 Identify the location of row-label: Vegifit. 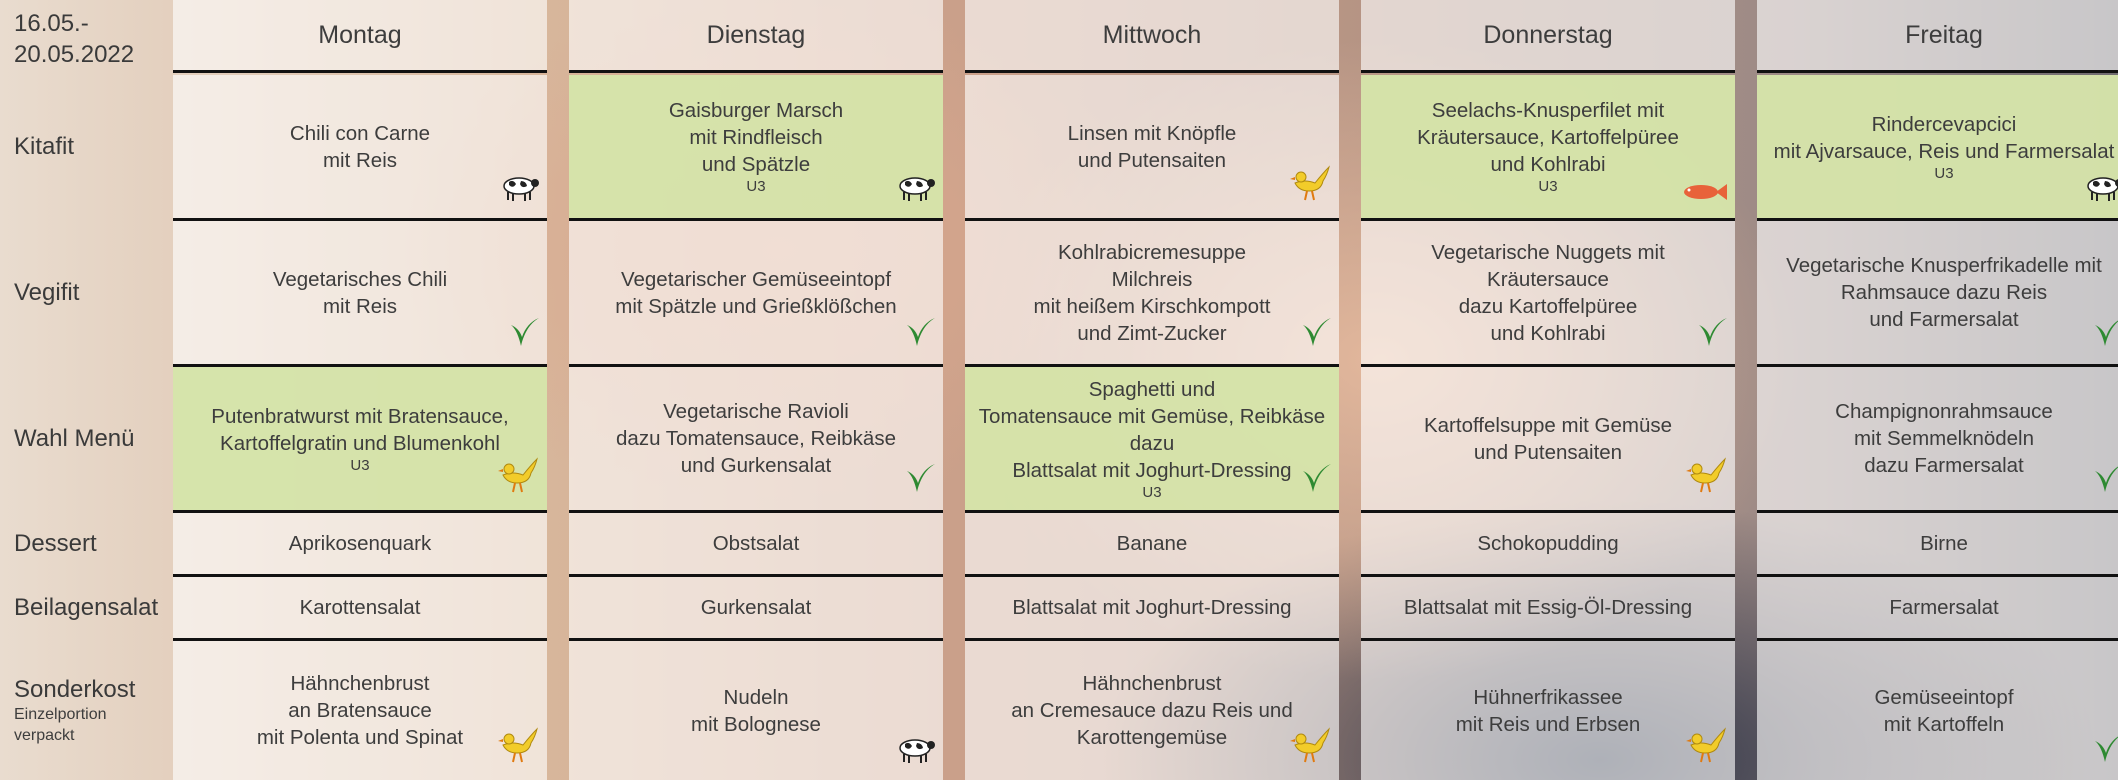
(46, 292).